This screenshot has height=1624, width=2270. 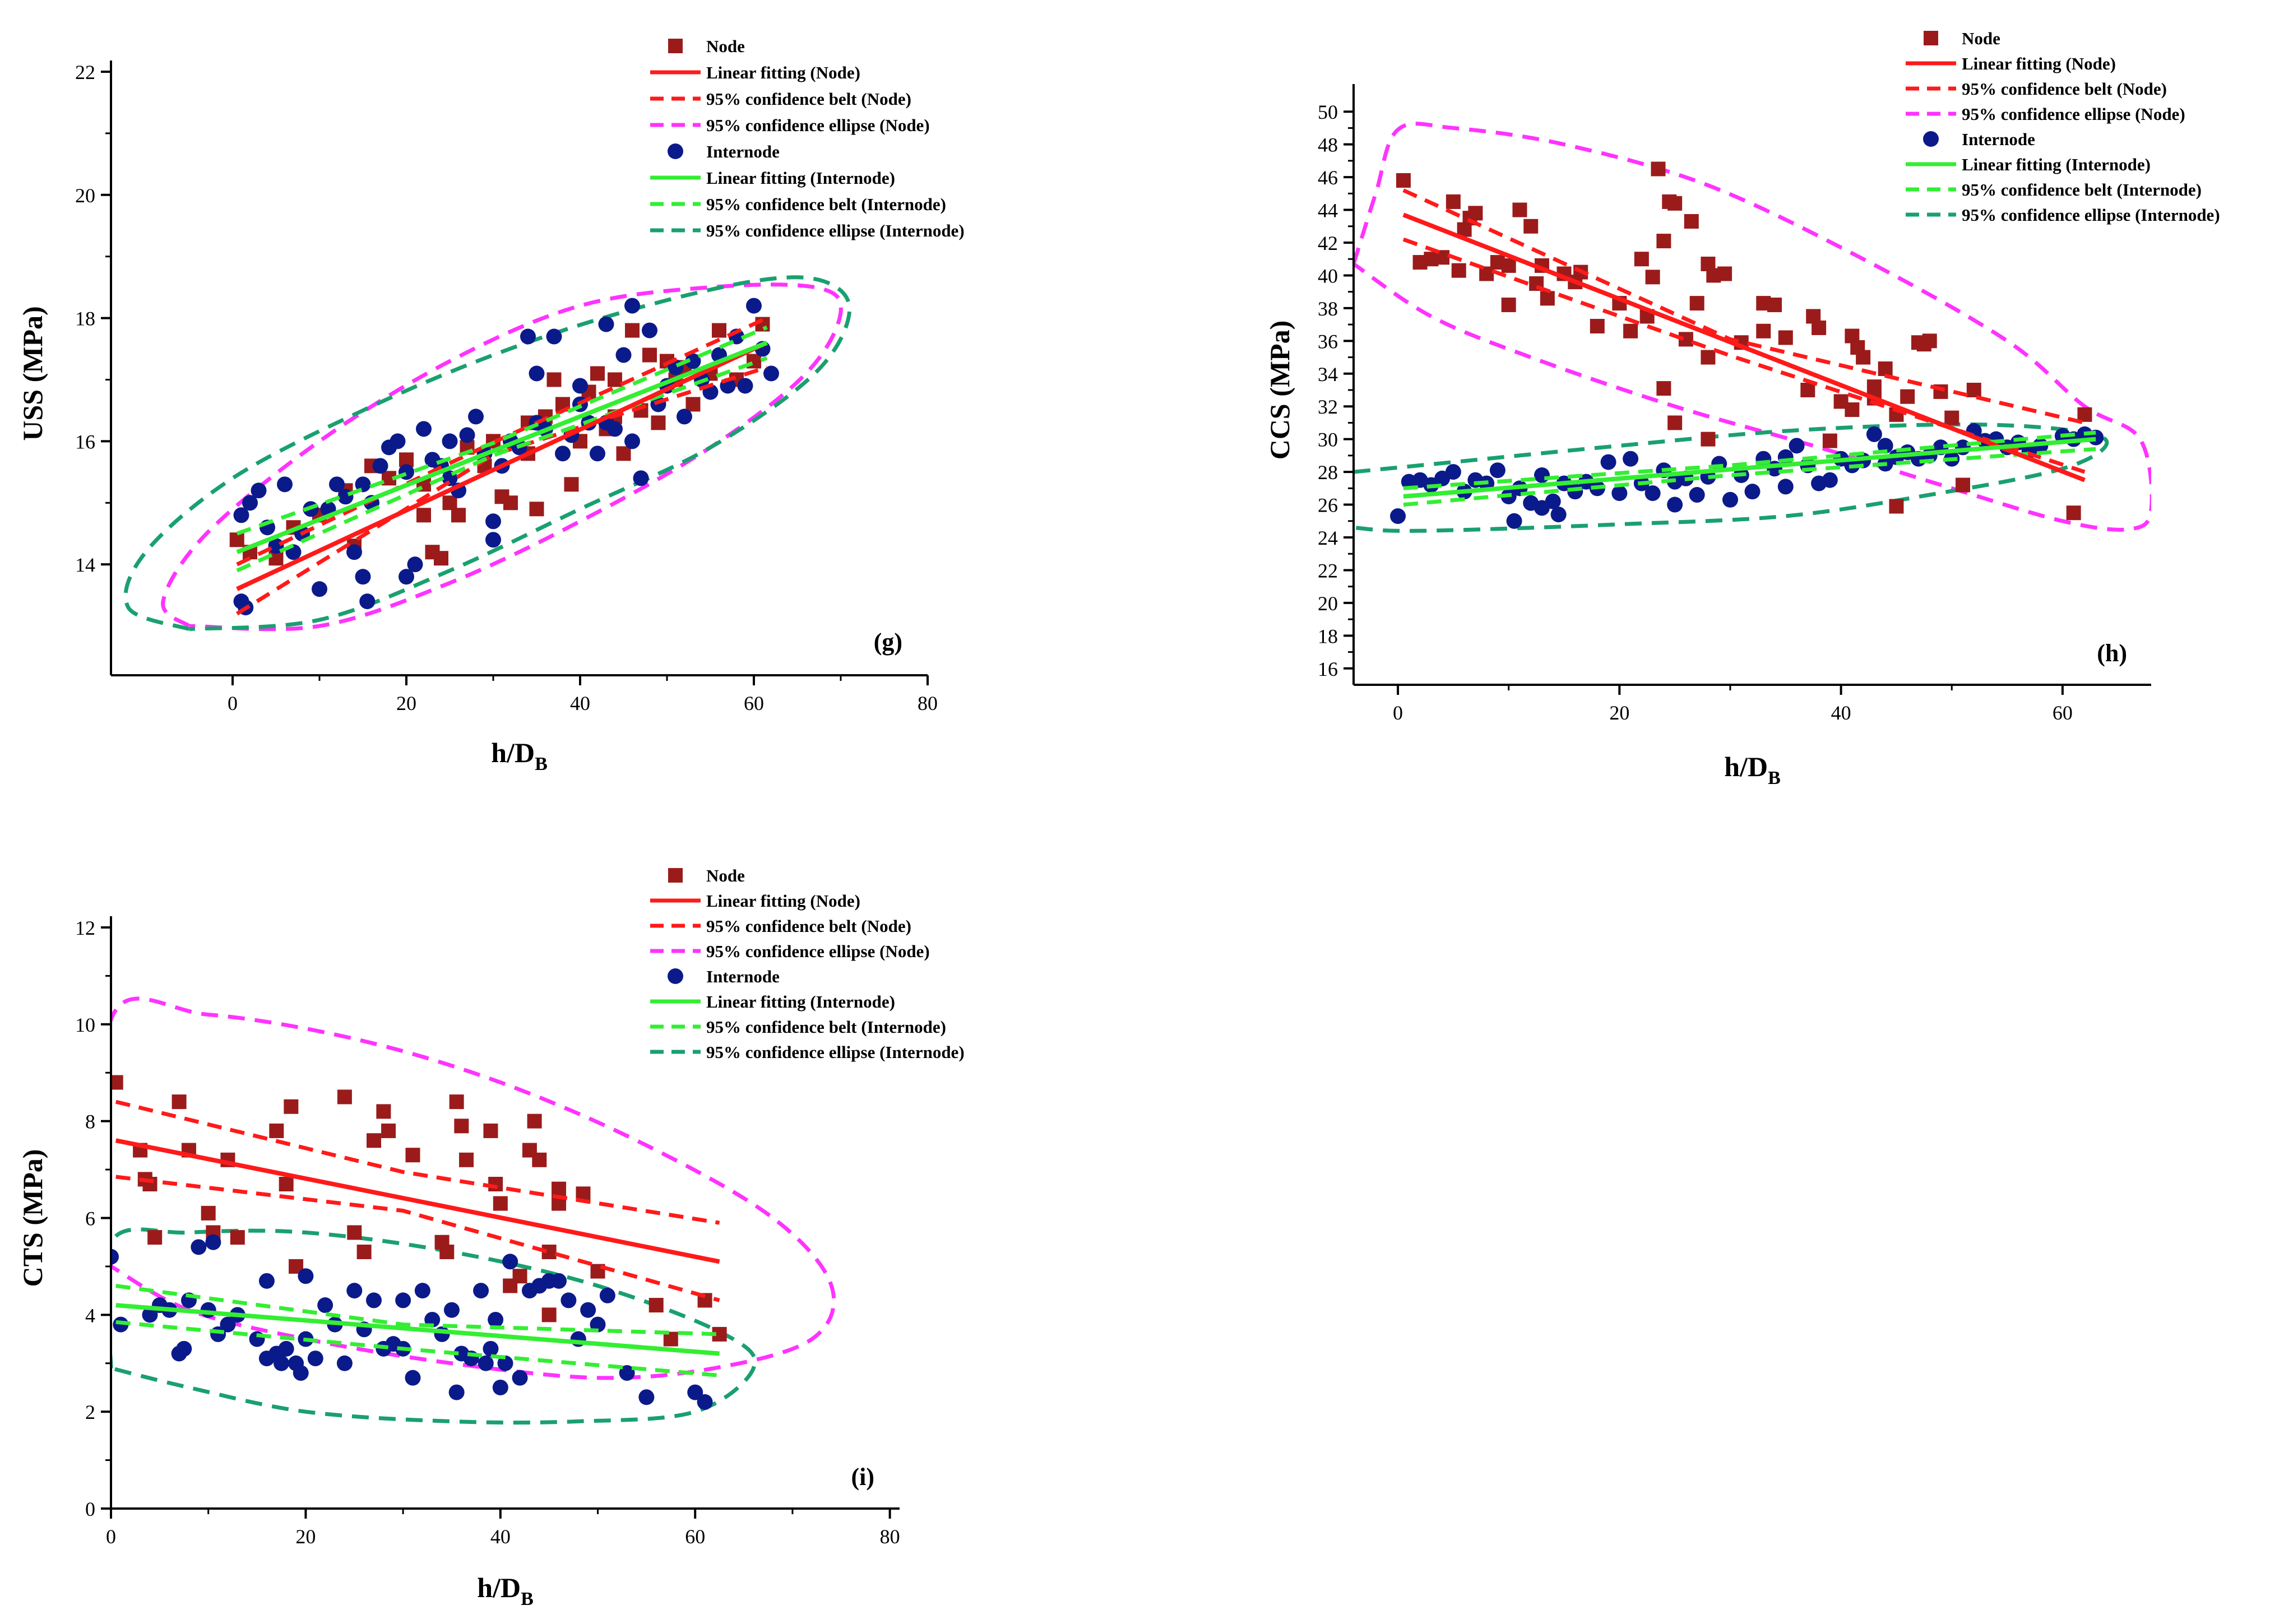 What do you see at coordinates (743, 977) in the screenshot?
I see `legend-label: Internode` at bounding box center [743, 977].